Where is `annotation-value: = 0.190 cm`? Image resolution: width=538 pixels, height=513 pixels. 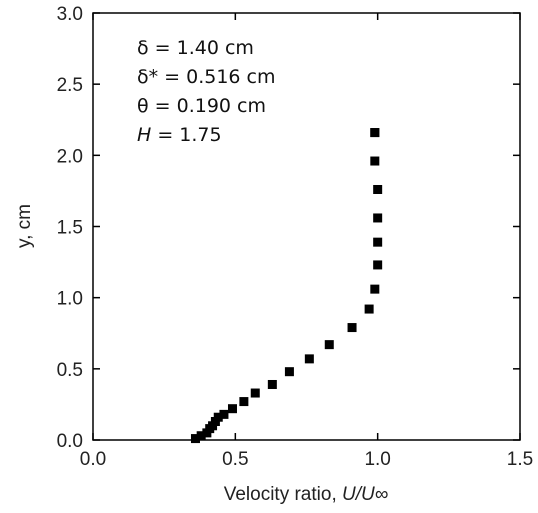 annotation-value: = 0.190 cm is located at coordinates (207, 106).